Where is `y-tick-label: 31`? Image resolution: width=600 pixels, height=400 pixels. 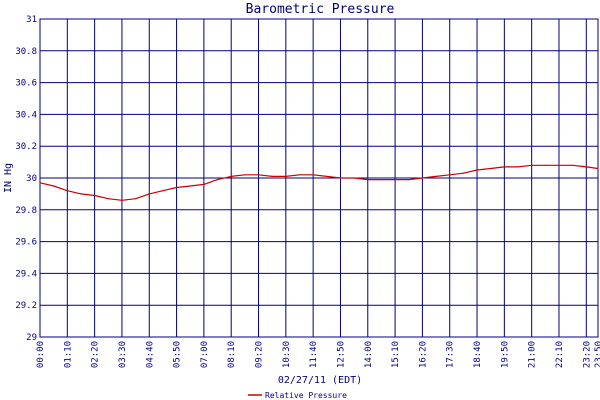 y-tick-label: 31 is located at coordinates (31, 20).